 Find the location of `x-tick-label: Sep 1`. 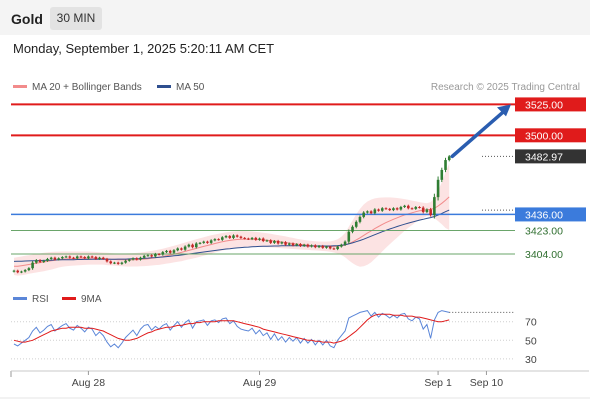

x-tick-label: Sep 1 is located at coordinates (438, 383).